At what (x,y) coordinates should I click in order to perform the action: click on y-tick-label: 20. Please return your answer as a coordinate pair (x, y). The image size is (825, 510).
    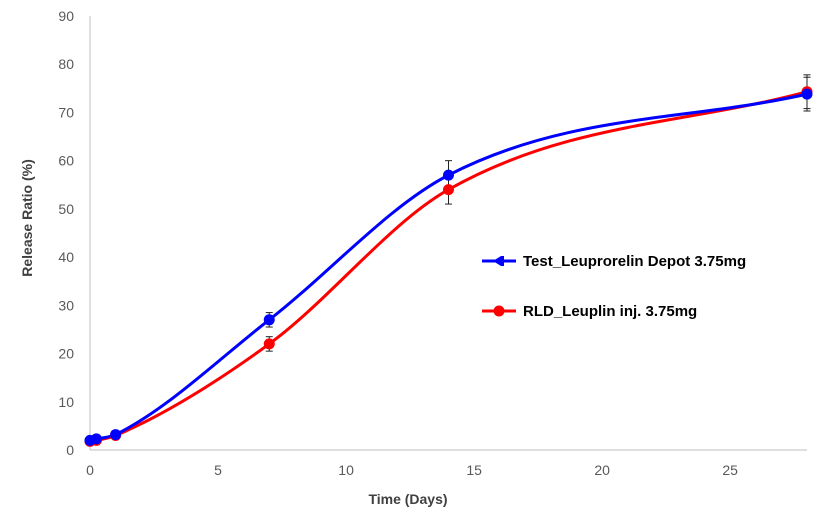
    Looking at the image, I should click on (66, 354).